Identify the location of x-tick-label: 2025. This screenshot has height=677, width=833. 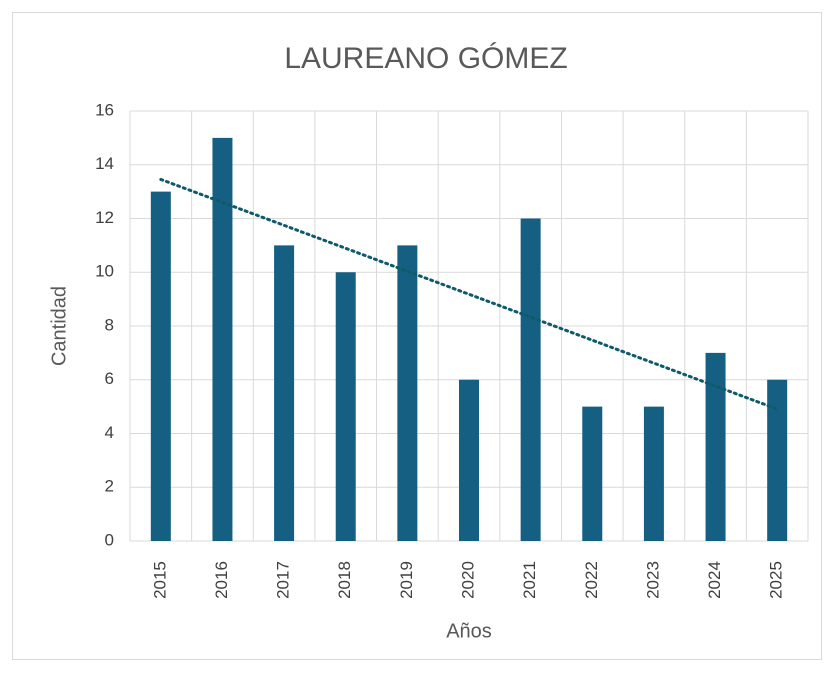
(776, 580).